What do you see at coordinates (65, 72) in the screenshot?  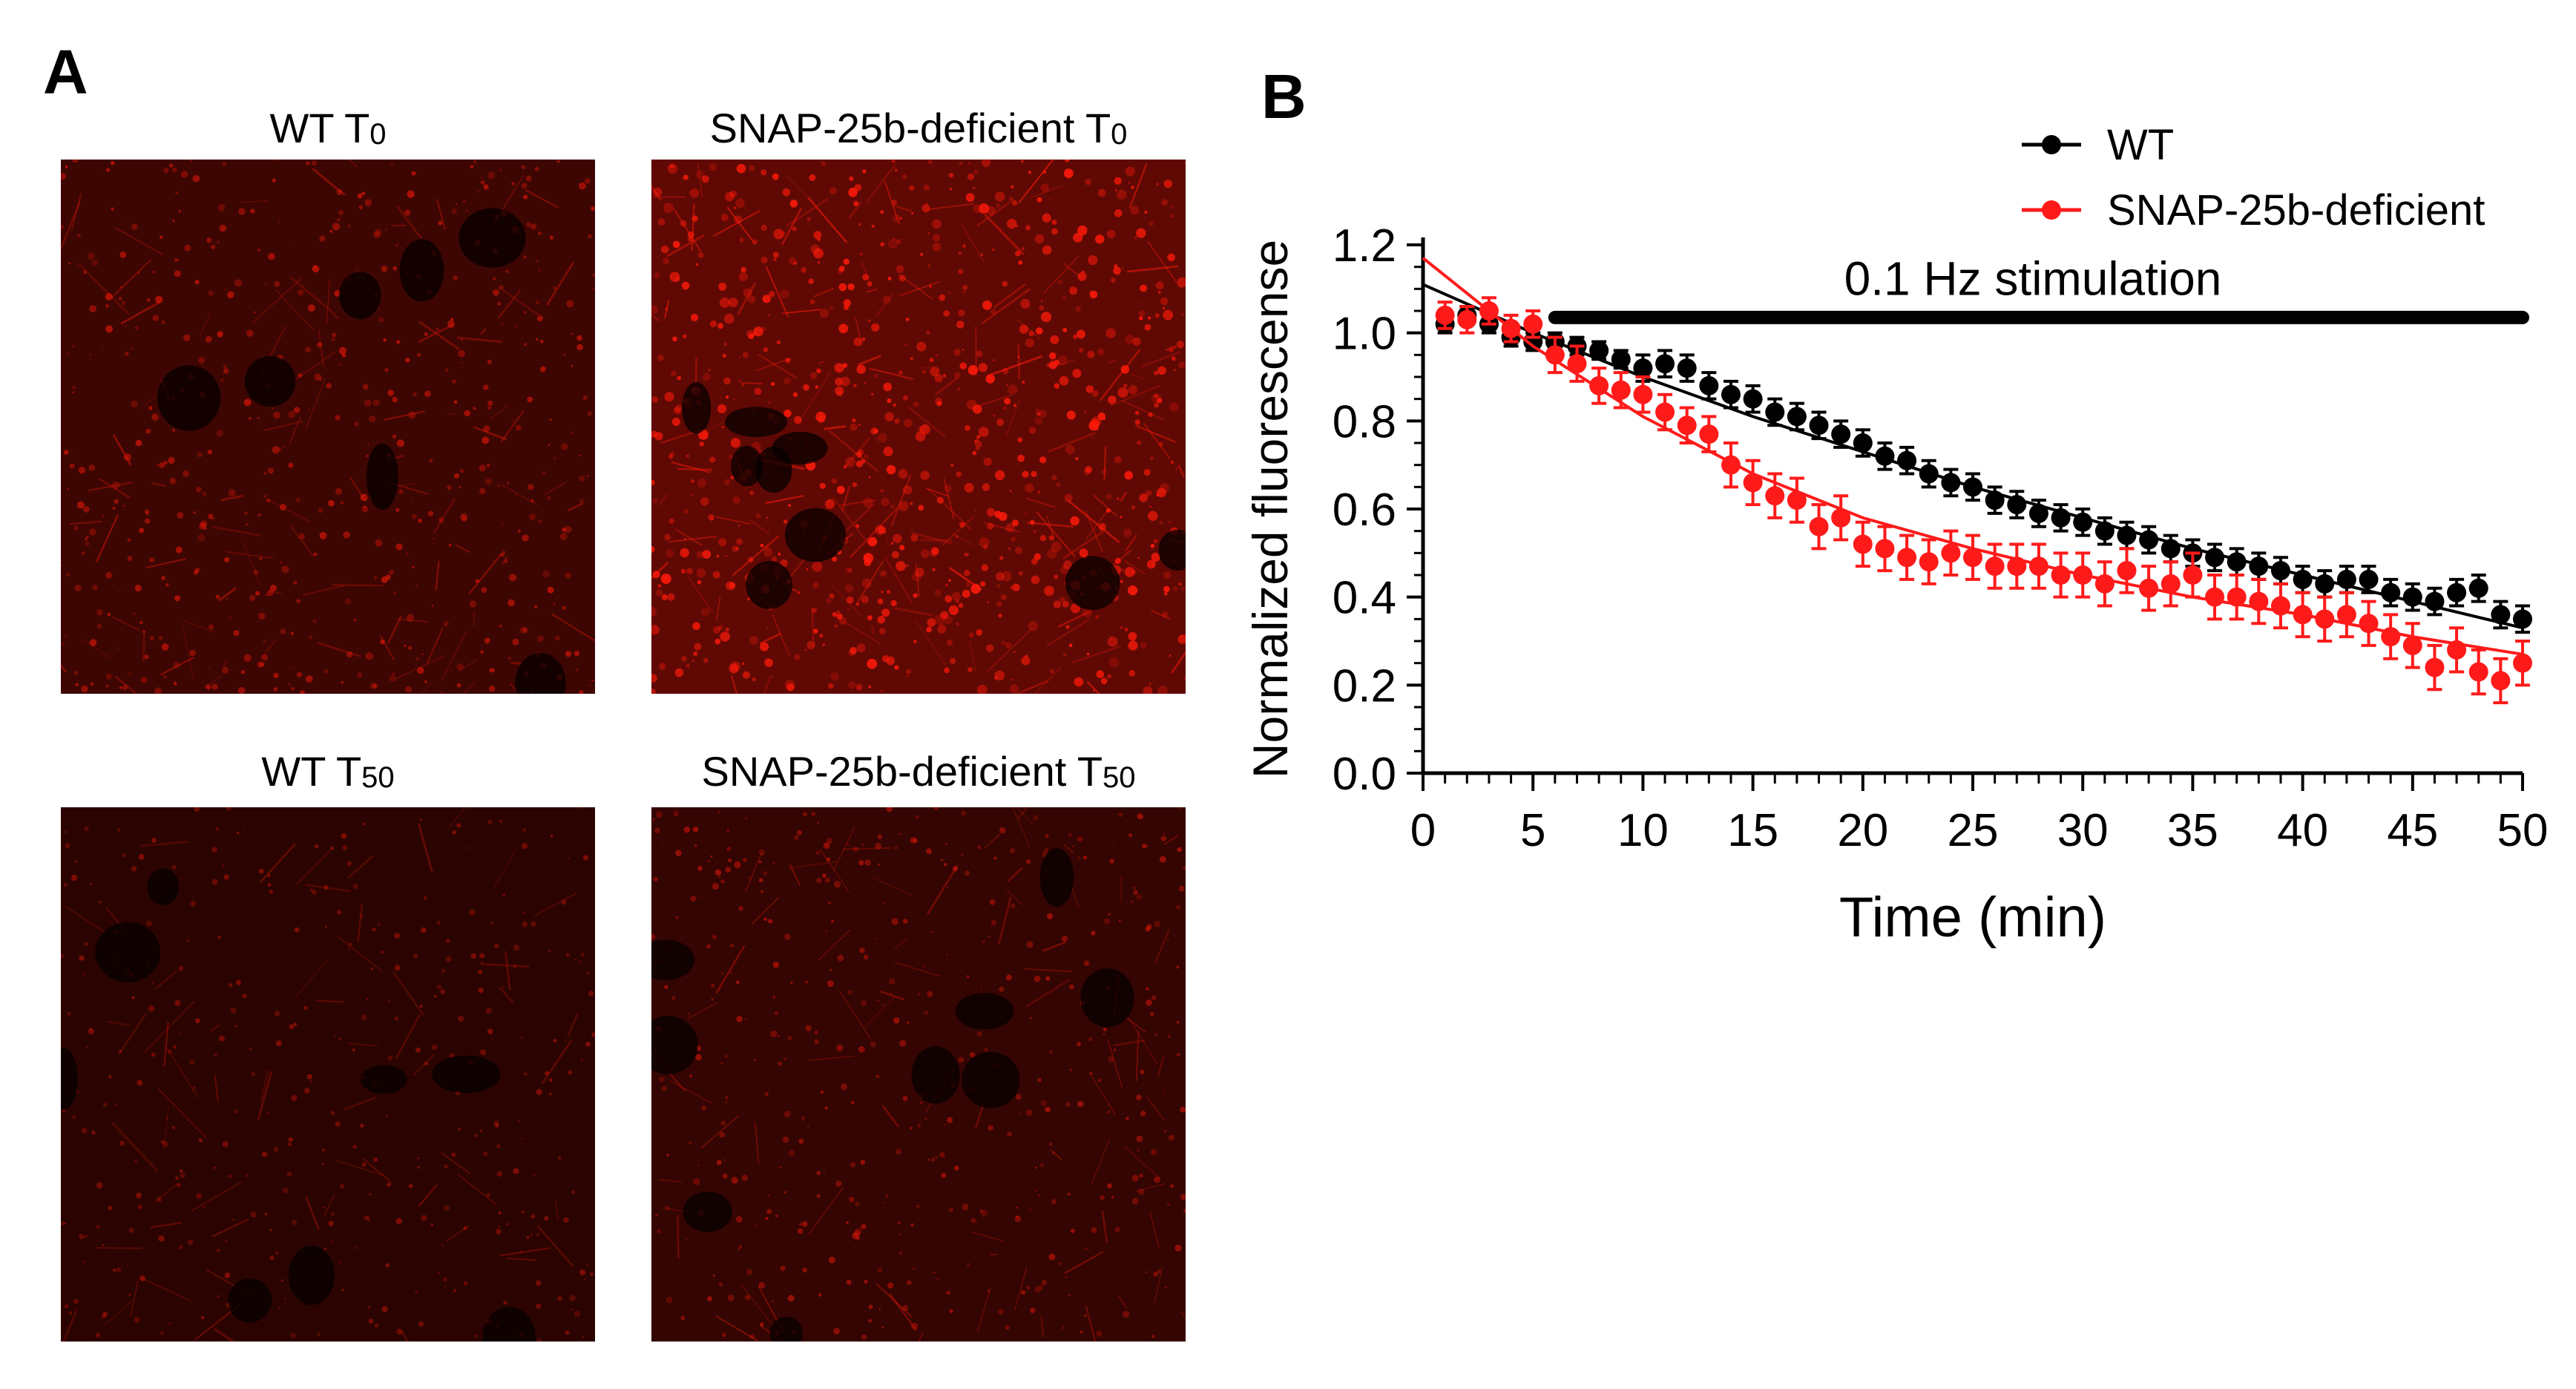 I see `panel-a-letter: A` at bounding box center [65, 72].